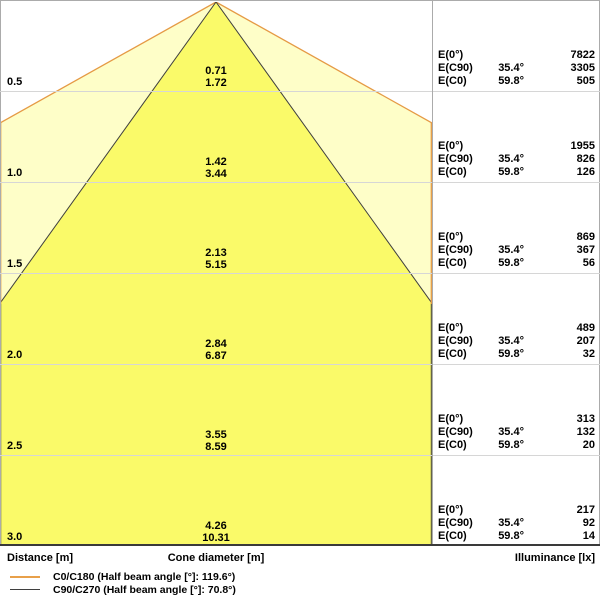 This screenshot has width=600, height=600. Describe the element at coordinates (585, 172) in the screenshot. I see `ec0-value: 126` at that location.